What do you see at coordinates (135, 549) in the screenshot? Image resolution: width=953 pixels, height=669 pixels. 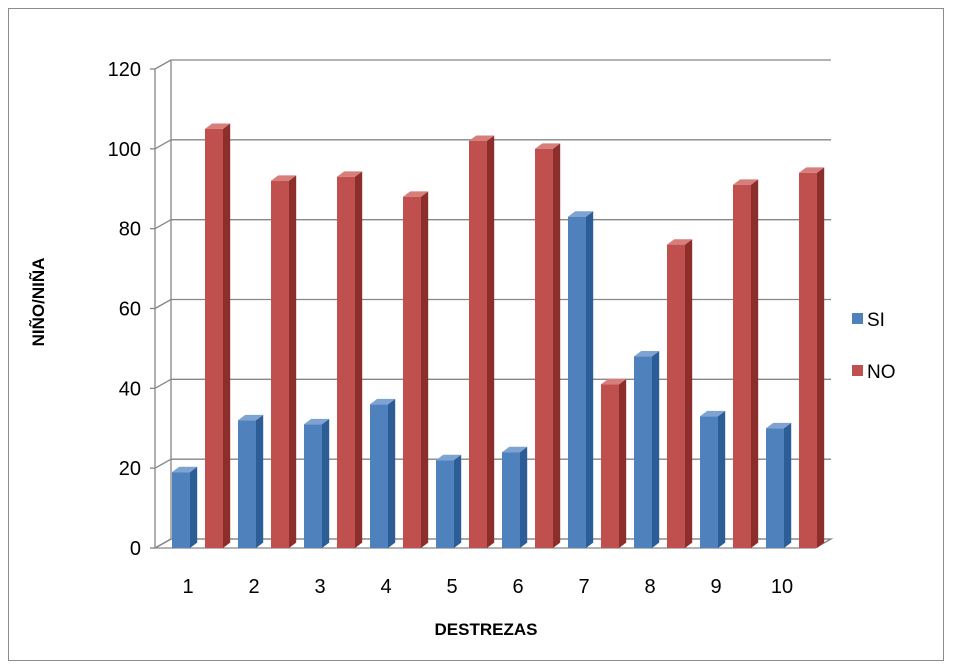 I see `y-tick-label: 0` at bounding box center [135, 549].